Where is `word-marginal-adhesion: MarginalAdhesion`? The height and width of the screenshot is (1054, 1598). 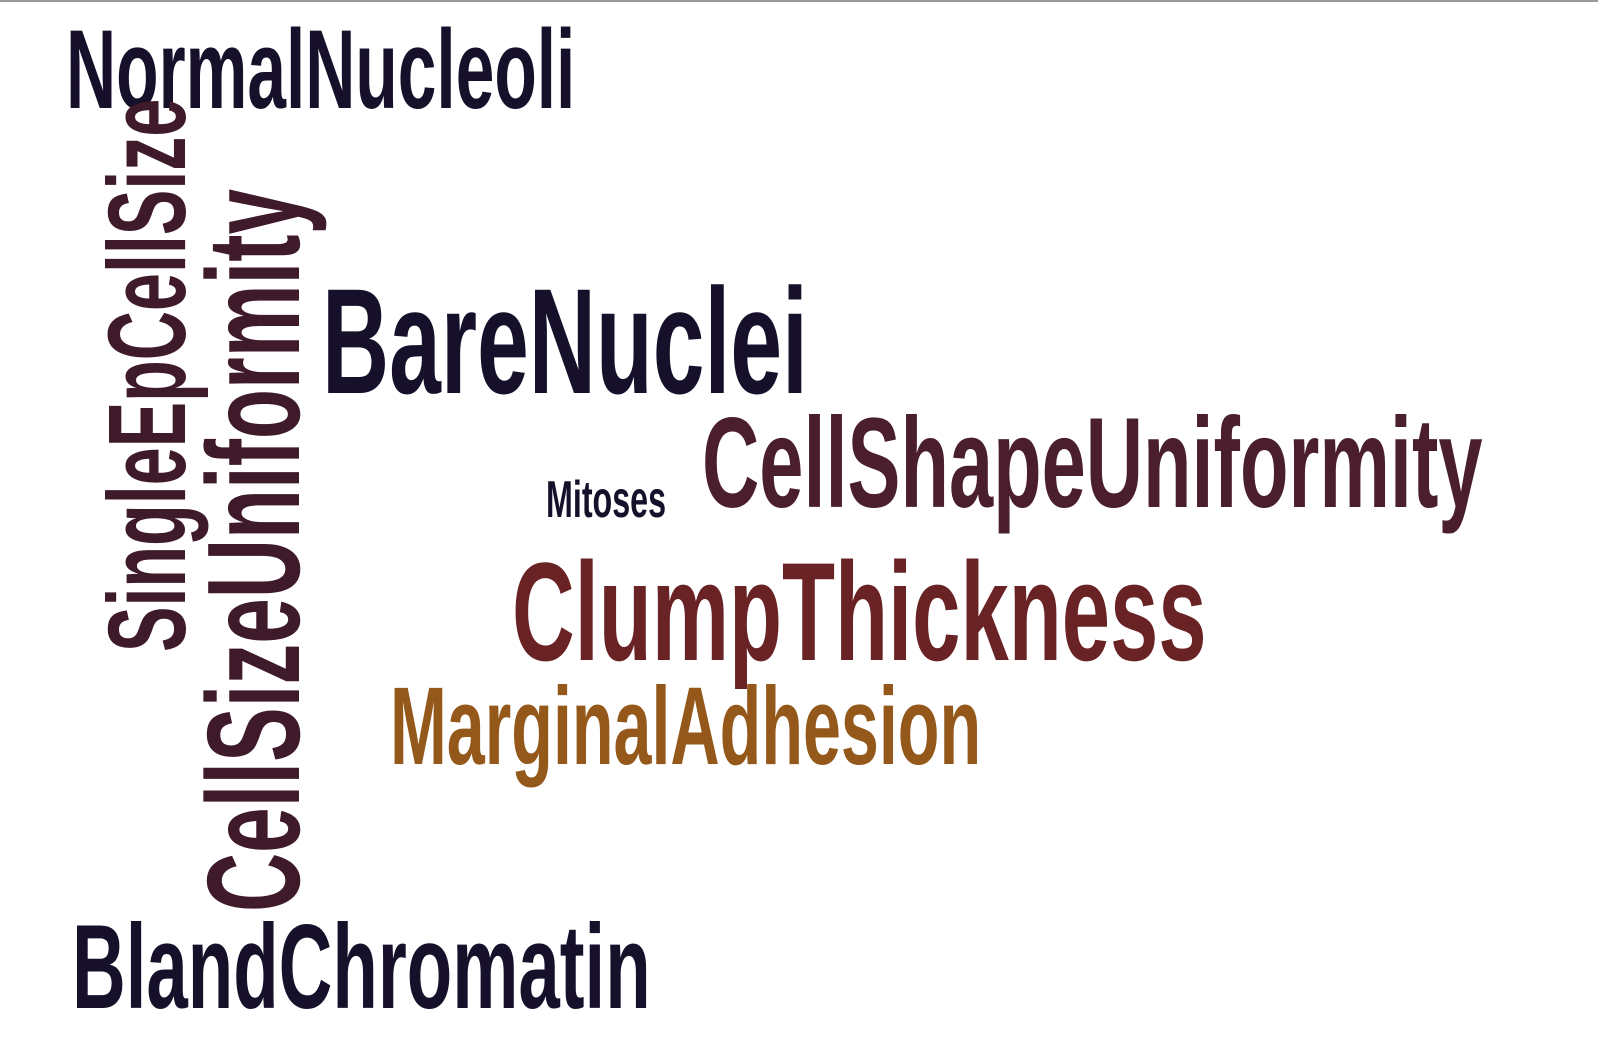 word-marginal-adhesion: MarginalAdhesion is located at coordinates (686, 726).